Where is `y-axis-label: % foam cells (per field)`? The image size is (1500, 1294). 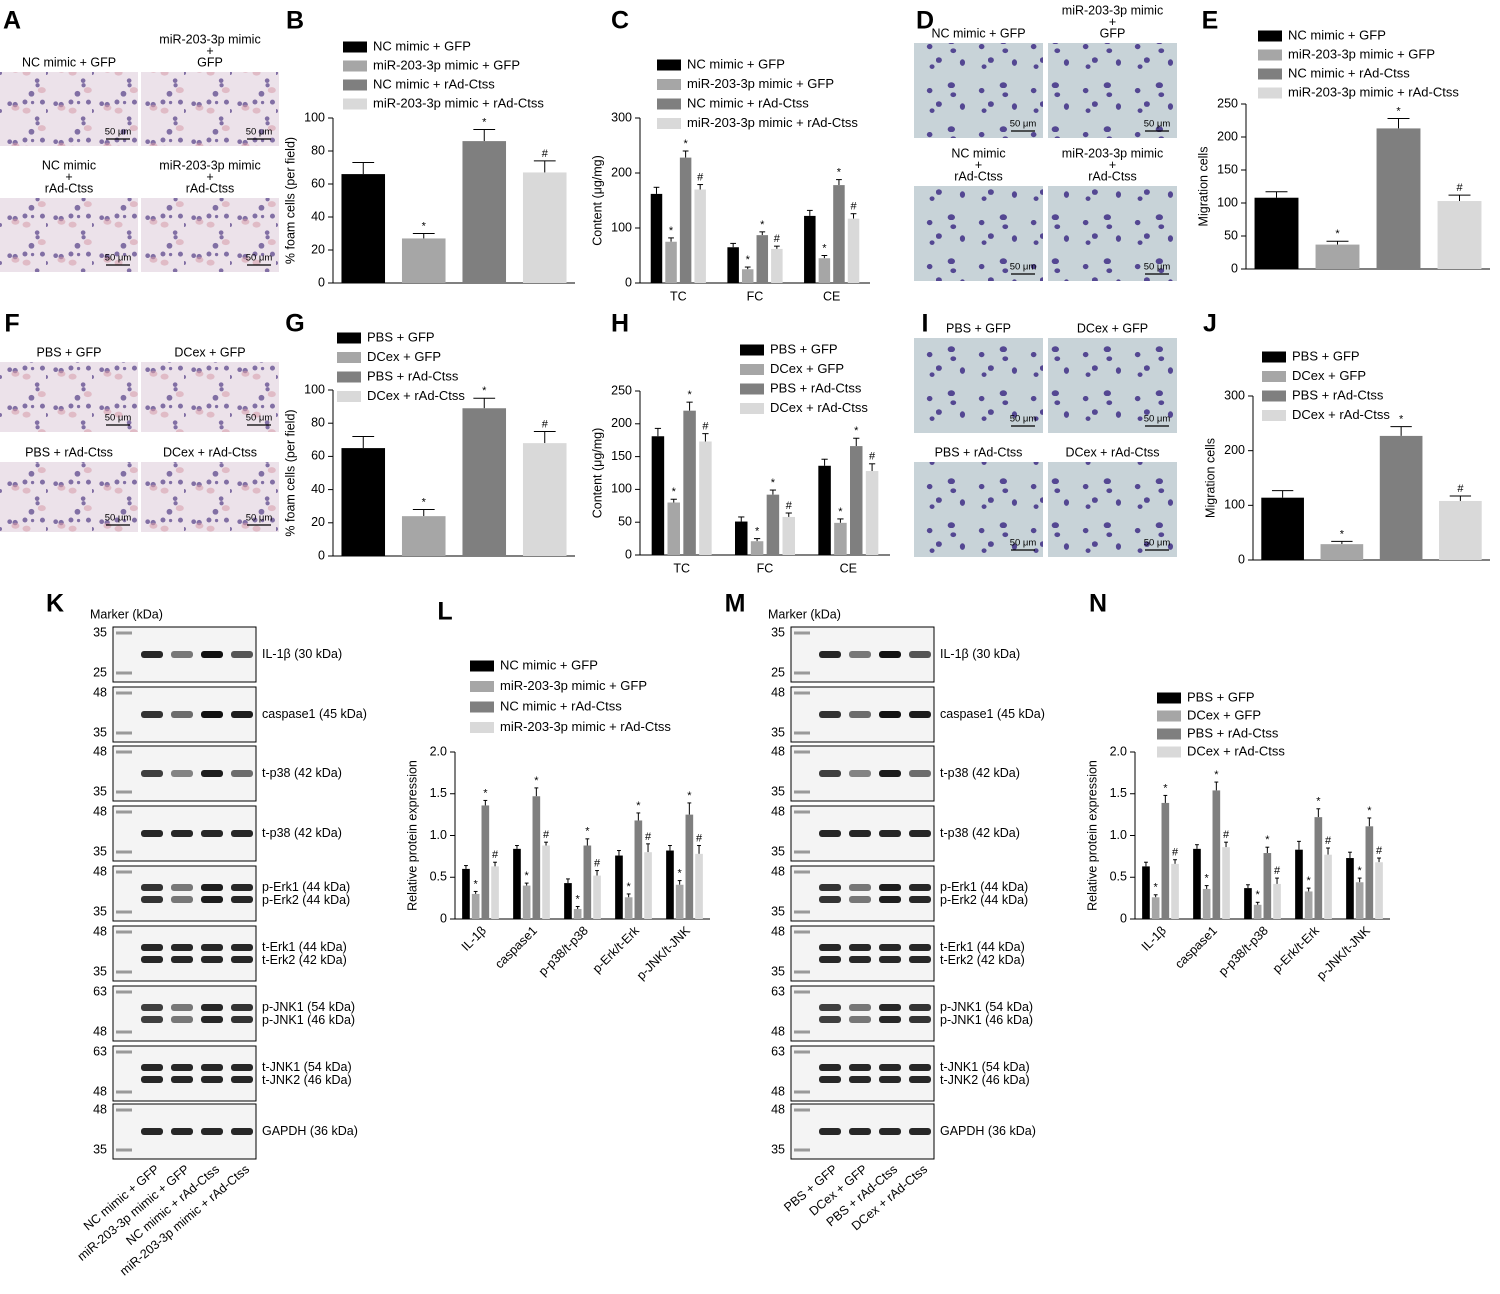
y-axis-label: % foam cells (per field) is located at coordinates (290, 472).